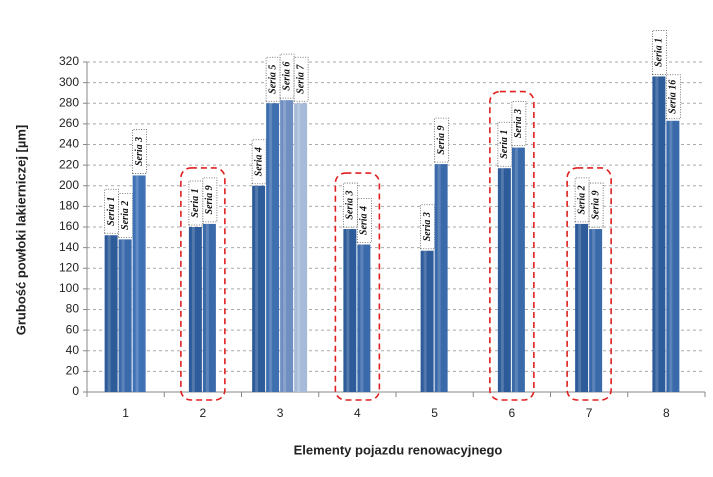  I want to click on bar-label: Seria 6, so click(286, 76).